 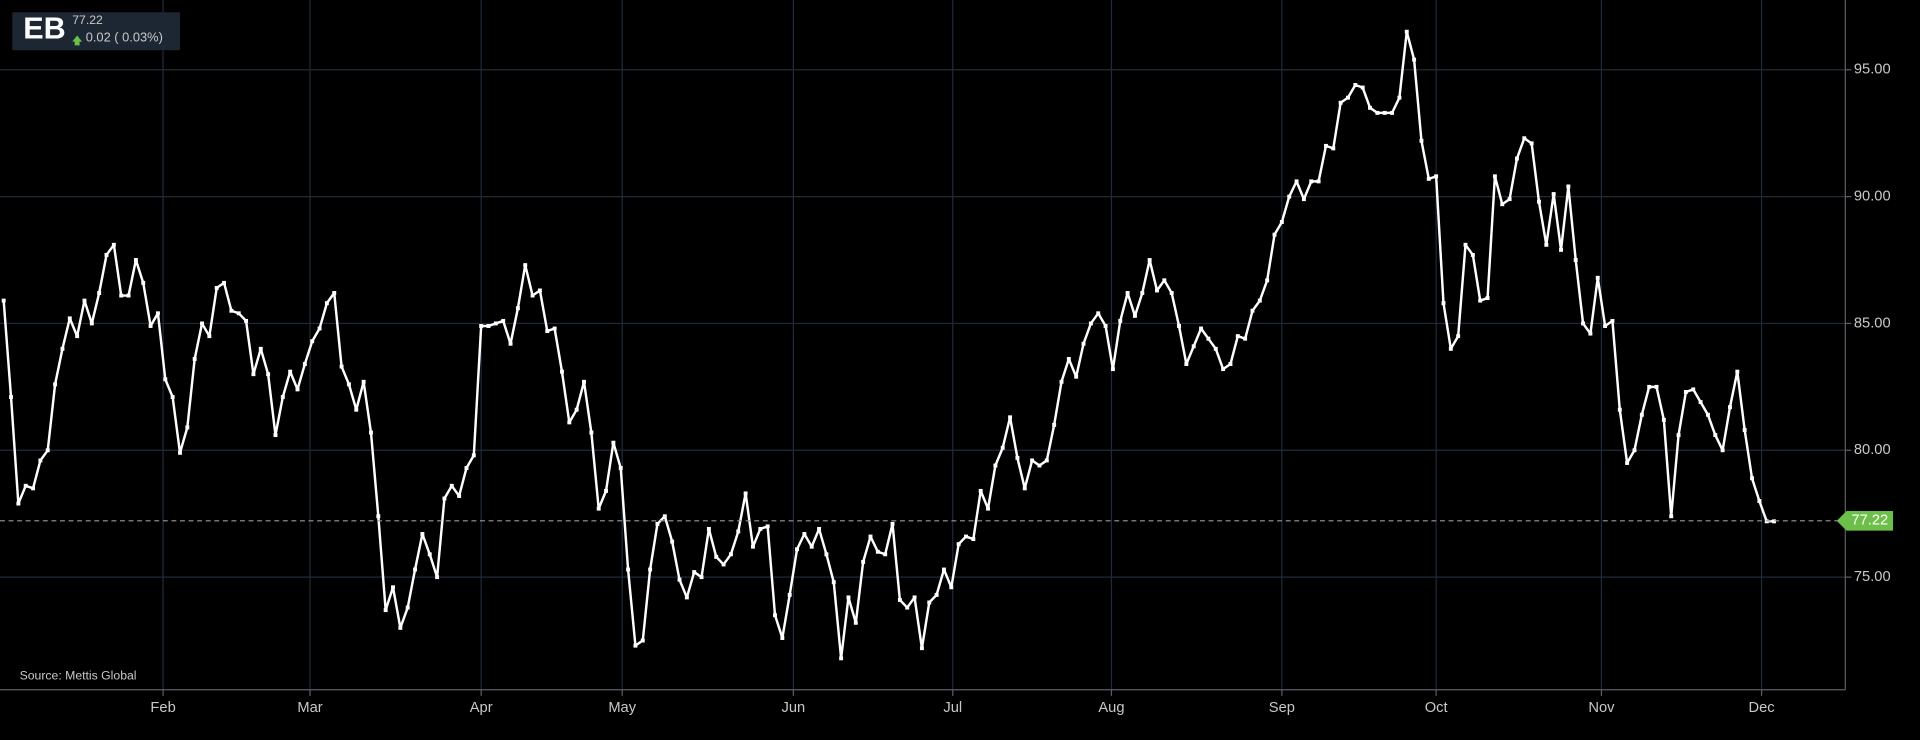 I want to click on change: 0.02 ( 0.03%), so click(x=124, y=36).